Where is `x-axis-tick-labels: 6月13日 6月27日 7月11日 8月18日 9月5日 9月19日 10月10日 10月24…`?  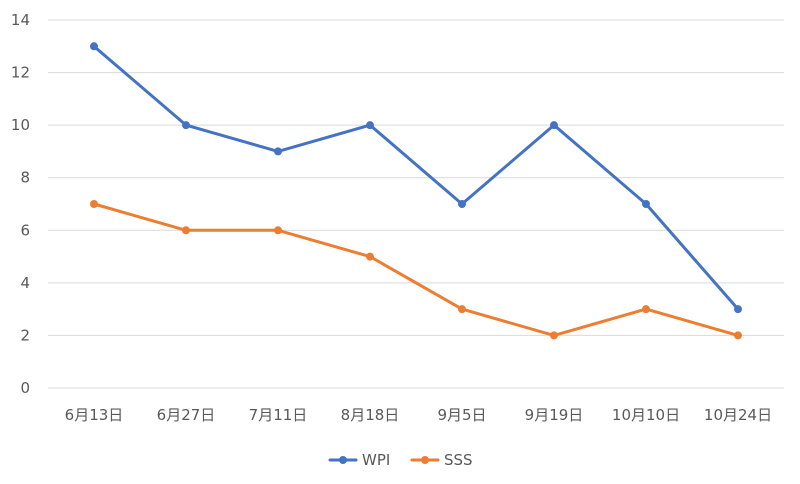 x-axis-tick-labels: 6月13日 6月27日 7月11日 8月18日 9月5日 9月19日 10月10日 10月24… is located at coordinates (418, 415).